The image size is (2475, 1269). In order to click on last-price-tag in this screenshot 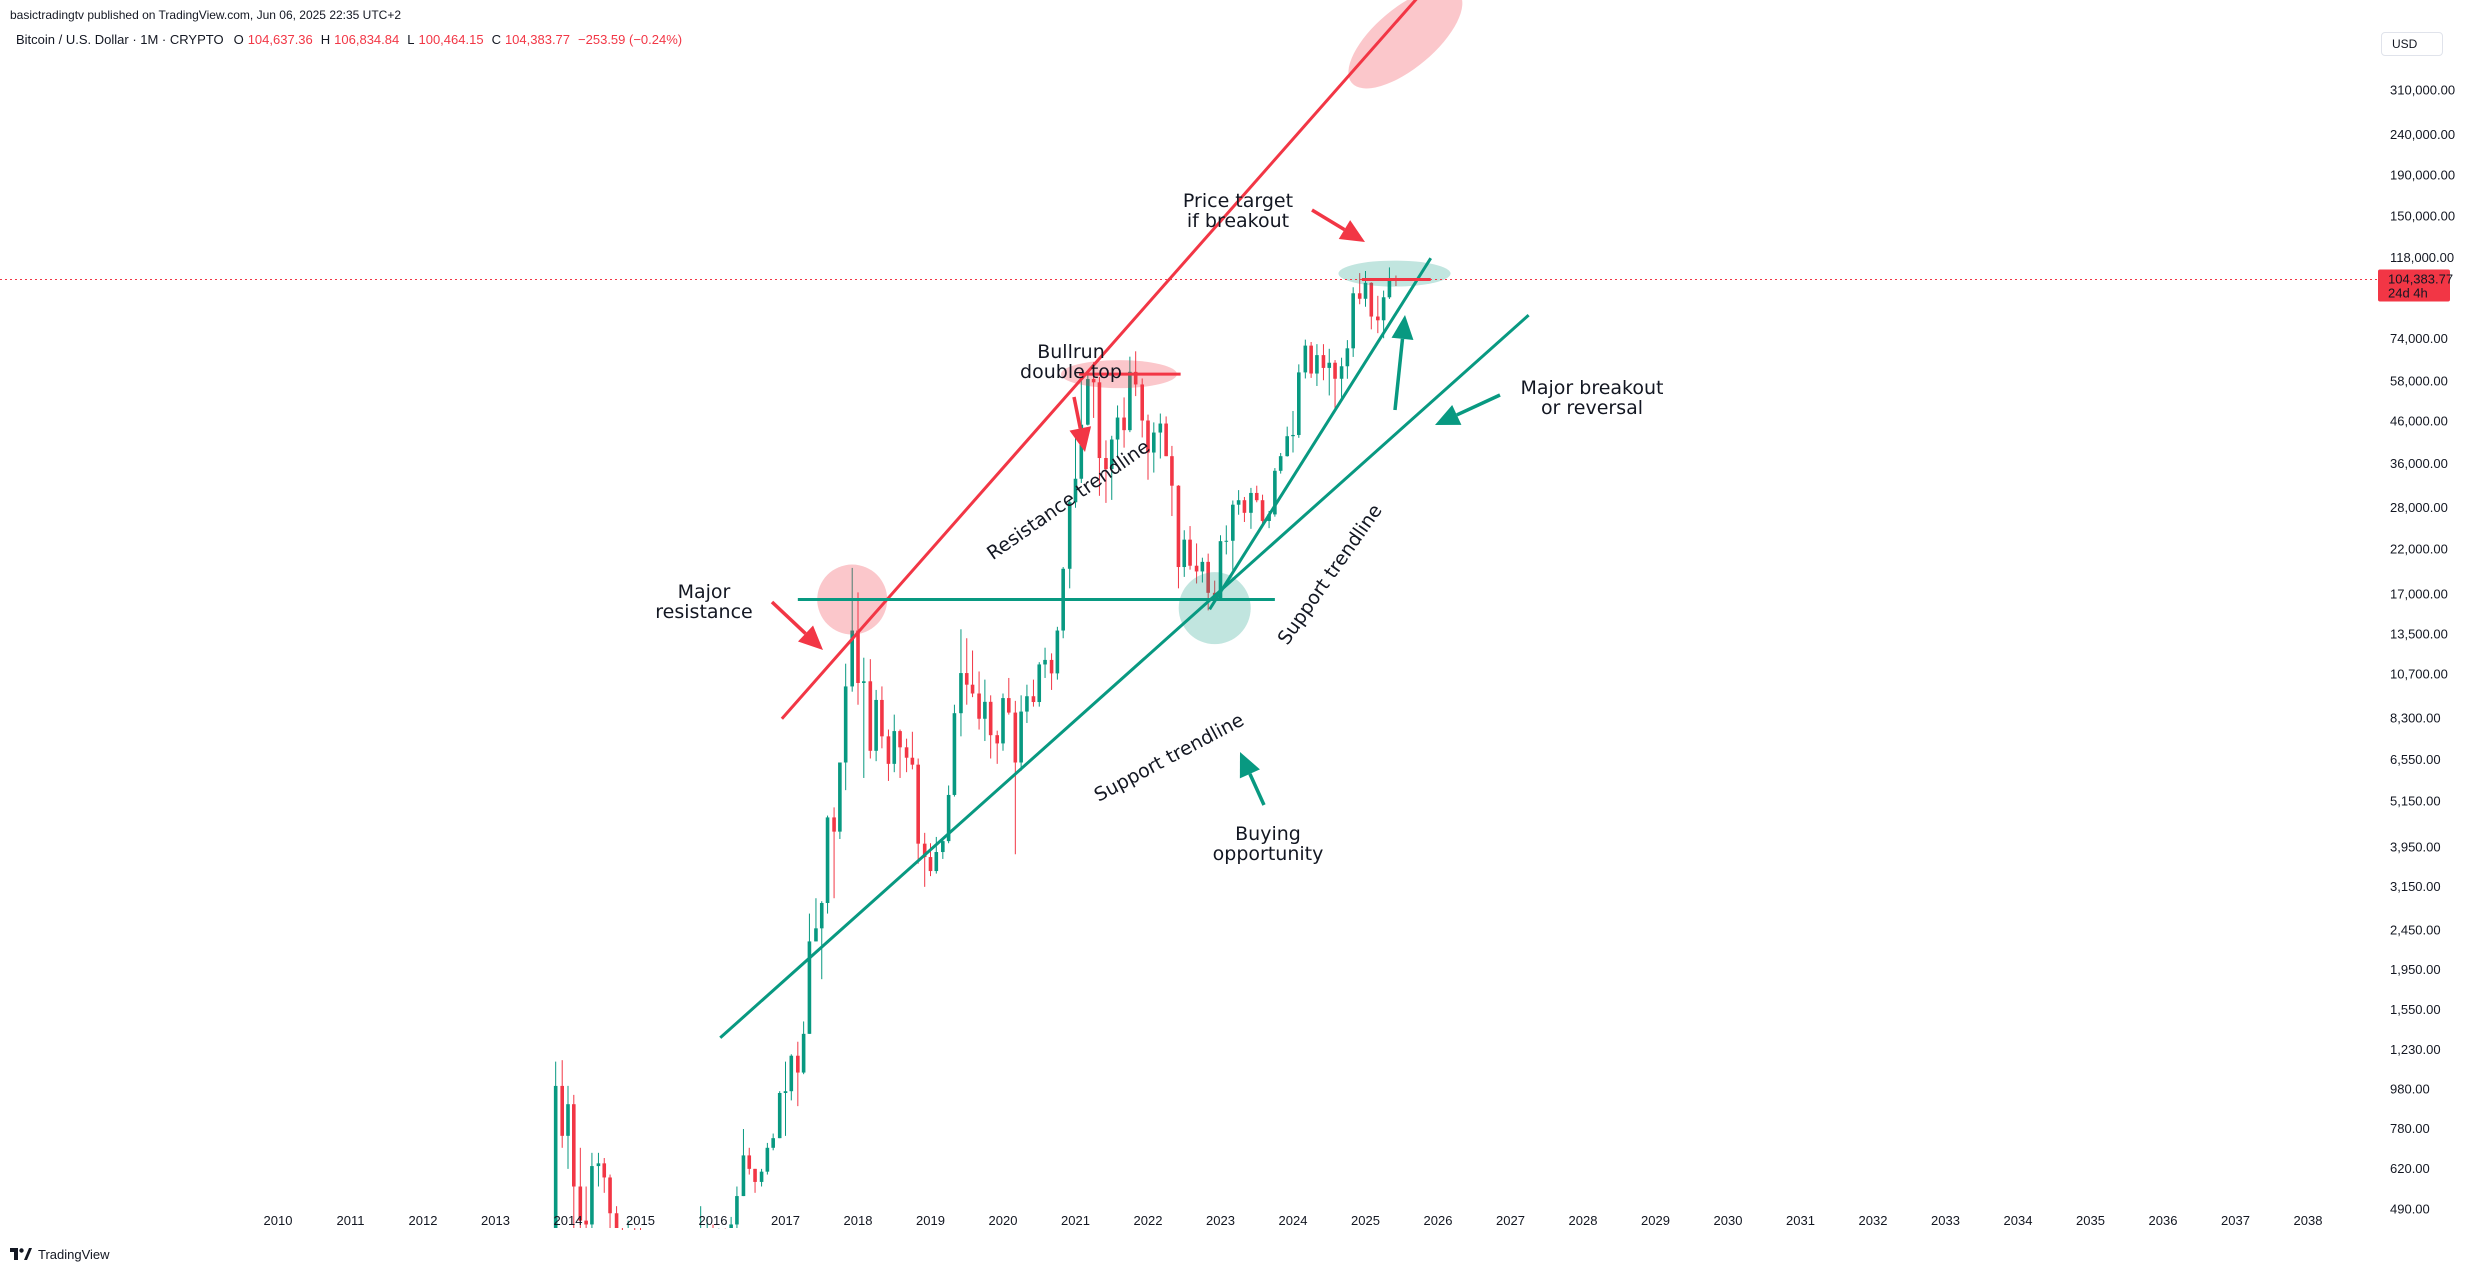, I will do `click(2414, 285)`.